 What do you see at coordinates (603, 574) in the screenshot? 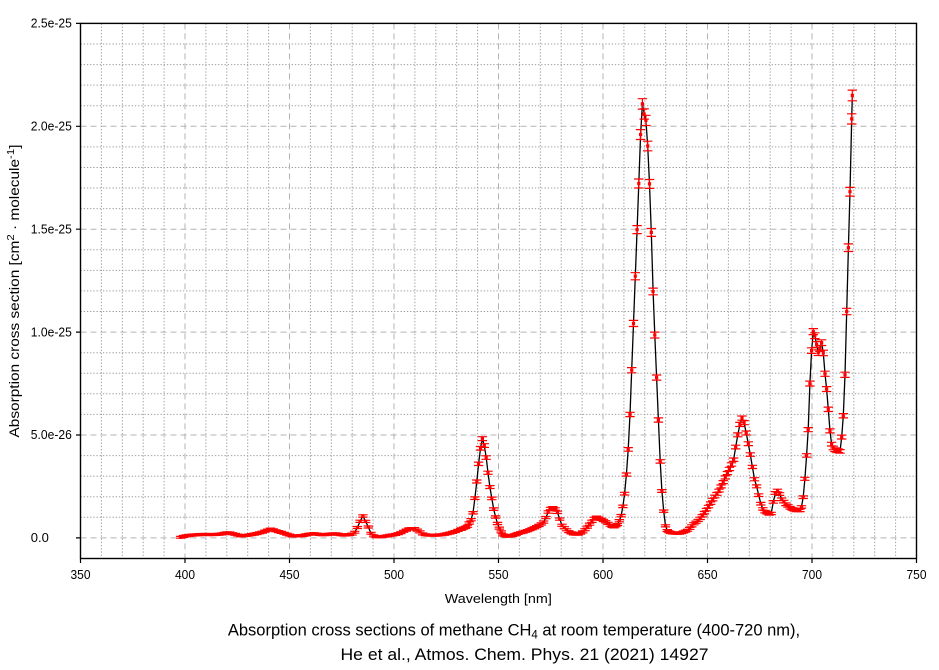
I see `svg-text: 600` at bounding box center [603, 574].